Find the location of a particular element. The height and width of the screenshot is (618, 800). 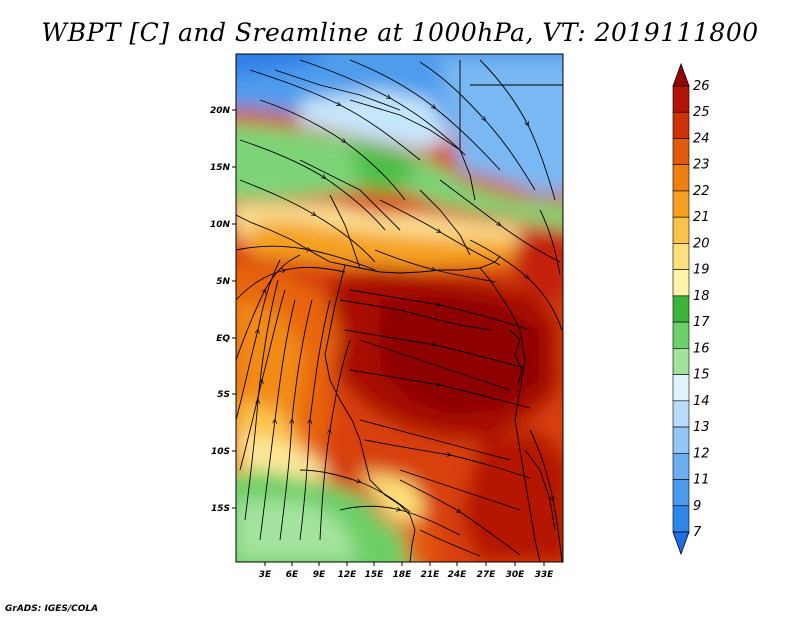

lon-tick-label: 27E is located at coordinates (487, 575).